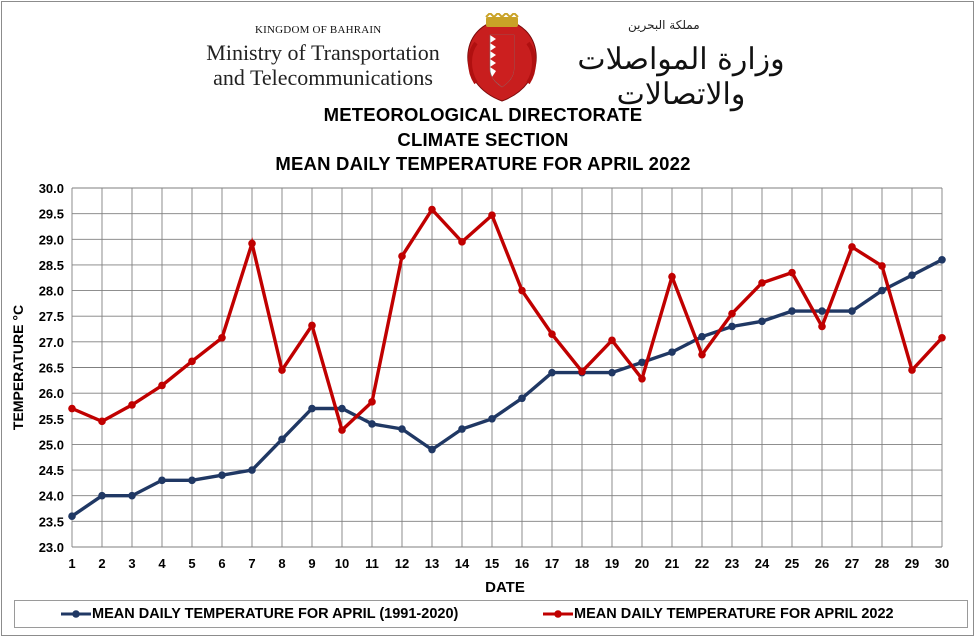 The image size is (977, 639). I want to click on x-tick-label: 12, so click(402, 563).